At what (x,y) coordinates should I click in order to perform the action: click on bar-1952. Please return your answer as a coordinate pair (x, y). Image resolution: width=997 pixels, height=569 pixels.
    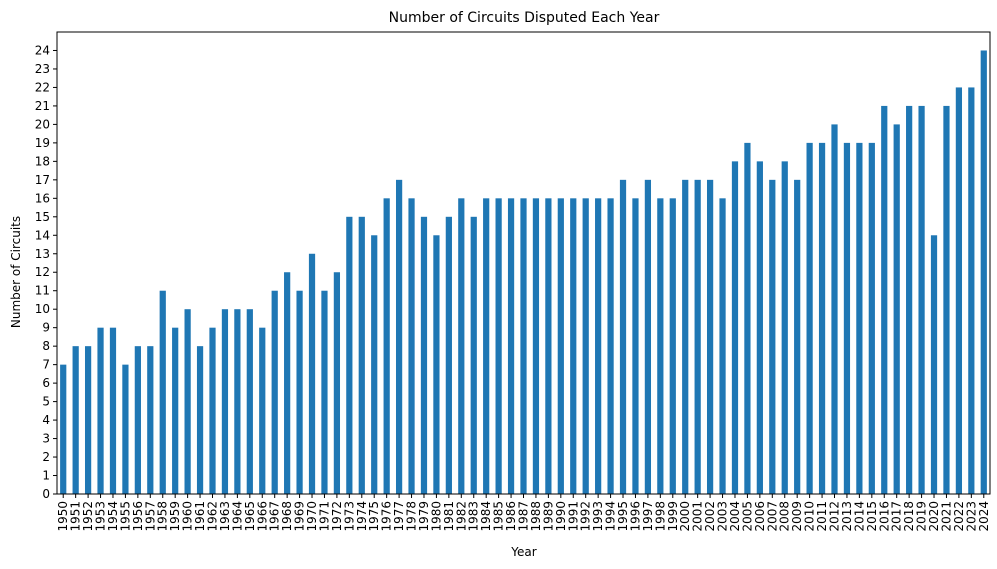
    Looking at the image, I should click on (88, 420).